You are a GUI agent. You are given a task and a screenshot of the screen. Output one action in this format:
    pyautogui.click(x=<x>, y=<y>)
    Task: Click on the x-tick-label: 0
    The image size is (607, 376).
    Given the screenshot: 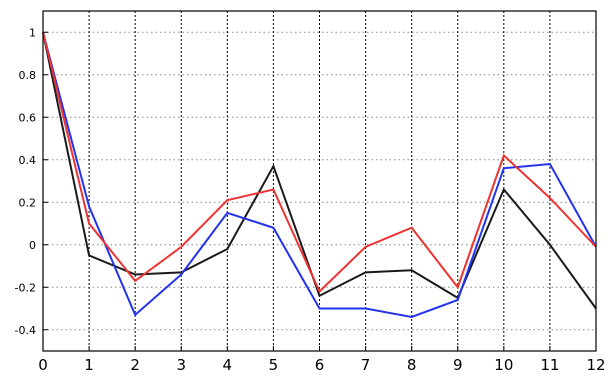 What is the action you would take?
    pyautogui.click(x=43, y=365)
    